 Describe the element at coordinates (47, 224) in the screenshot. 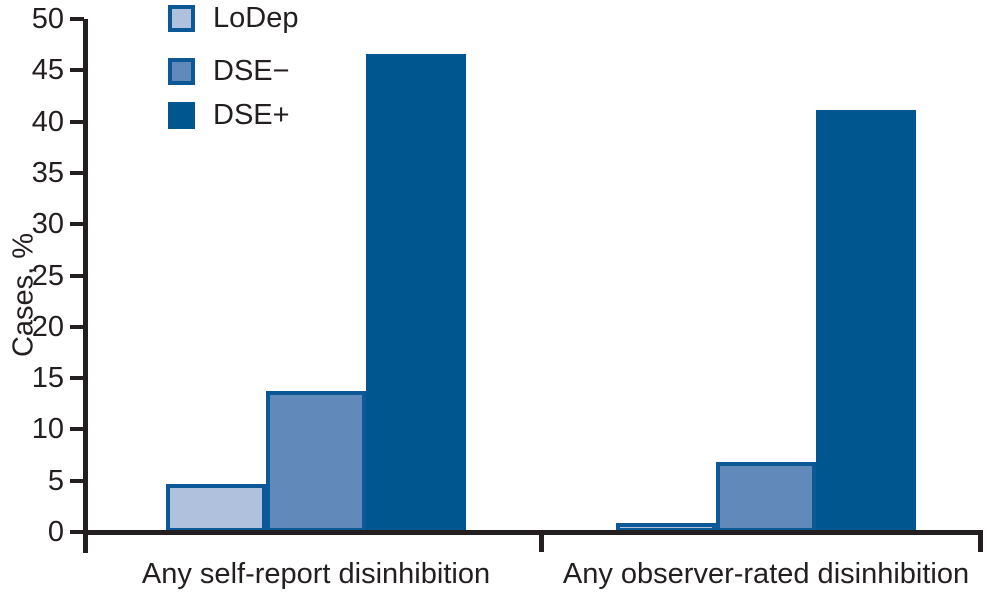

I see `y-tick-label: 30` at that location.